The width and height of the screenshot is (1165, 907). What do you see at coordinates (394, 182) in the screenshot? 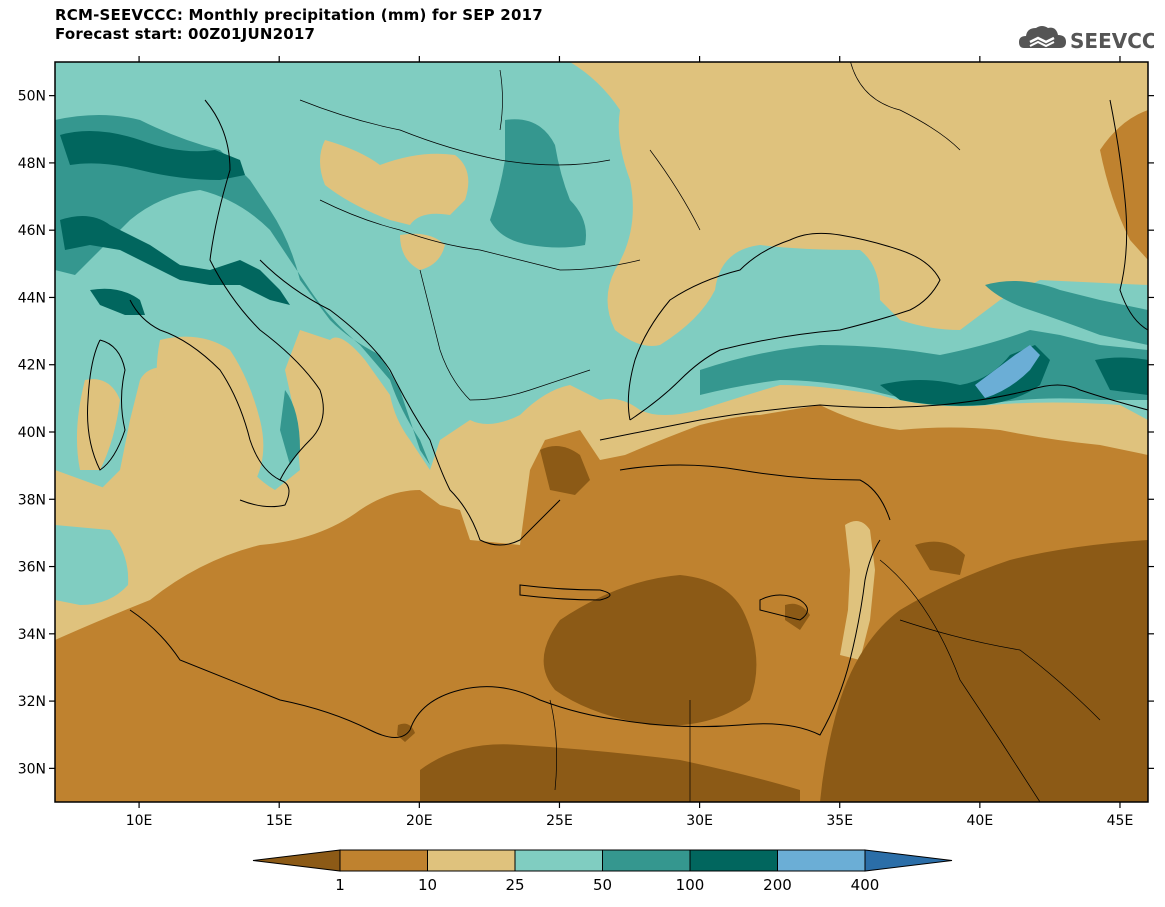
I see `field-25-50-hungary` at bounding box center [394, 182].